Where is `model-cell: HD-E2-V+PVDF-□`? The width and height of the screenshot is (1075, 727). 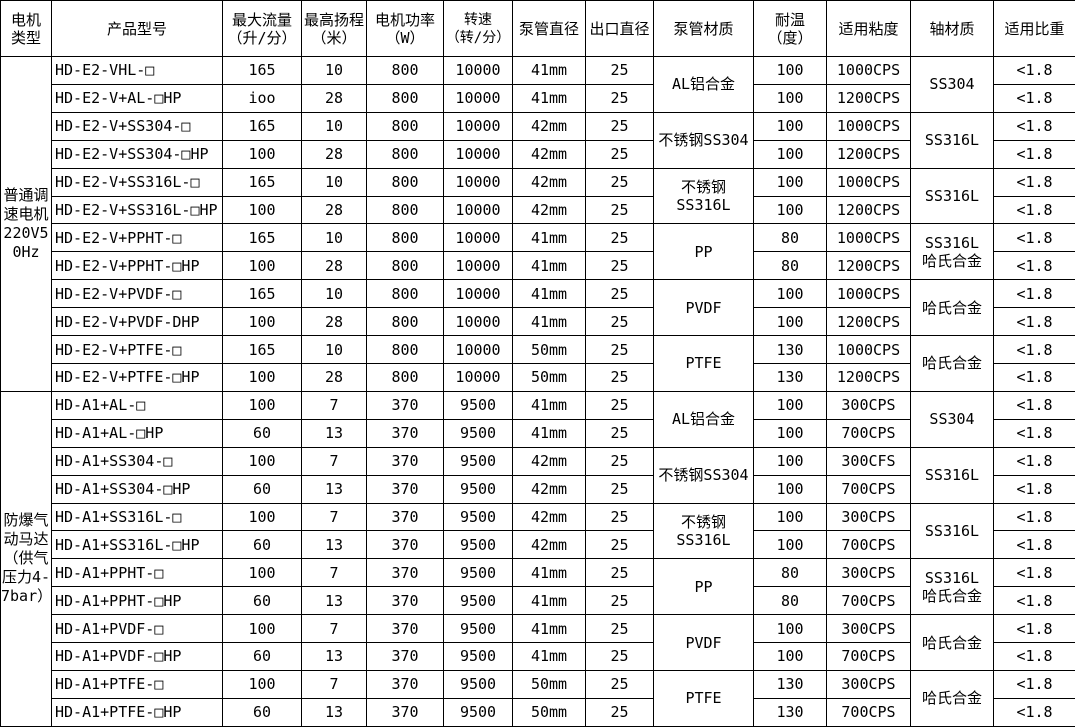 model-cell: HD-E2-V+PVDF-□ is located at coordinates (137, 294).